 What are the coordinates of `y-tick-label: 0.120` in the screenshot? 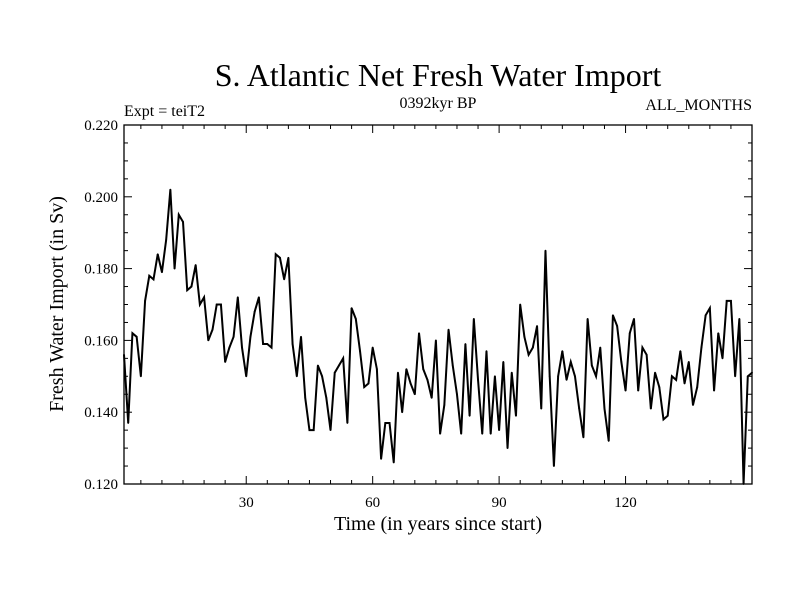 It's located at (101, 485).